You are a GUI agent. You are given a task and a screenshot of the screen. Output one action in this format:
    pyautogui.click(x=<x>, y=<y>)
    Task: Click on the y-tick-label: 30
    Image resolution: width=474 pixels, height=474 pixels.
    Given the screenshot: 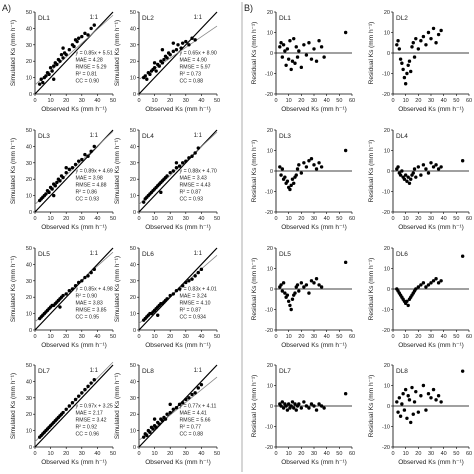 What is the action you would take?
    pyautogui.click(x=29, y=164)
    